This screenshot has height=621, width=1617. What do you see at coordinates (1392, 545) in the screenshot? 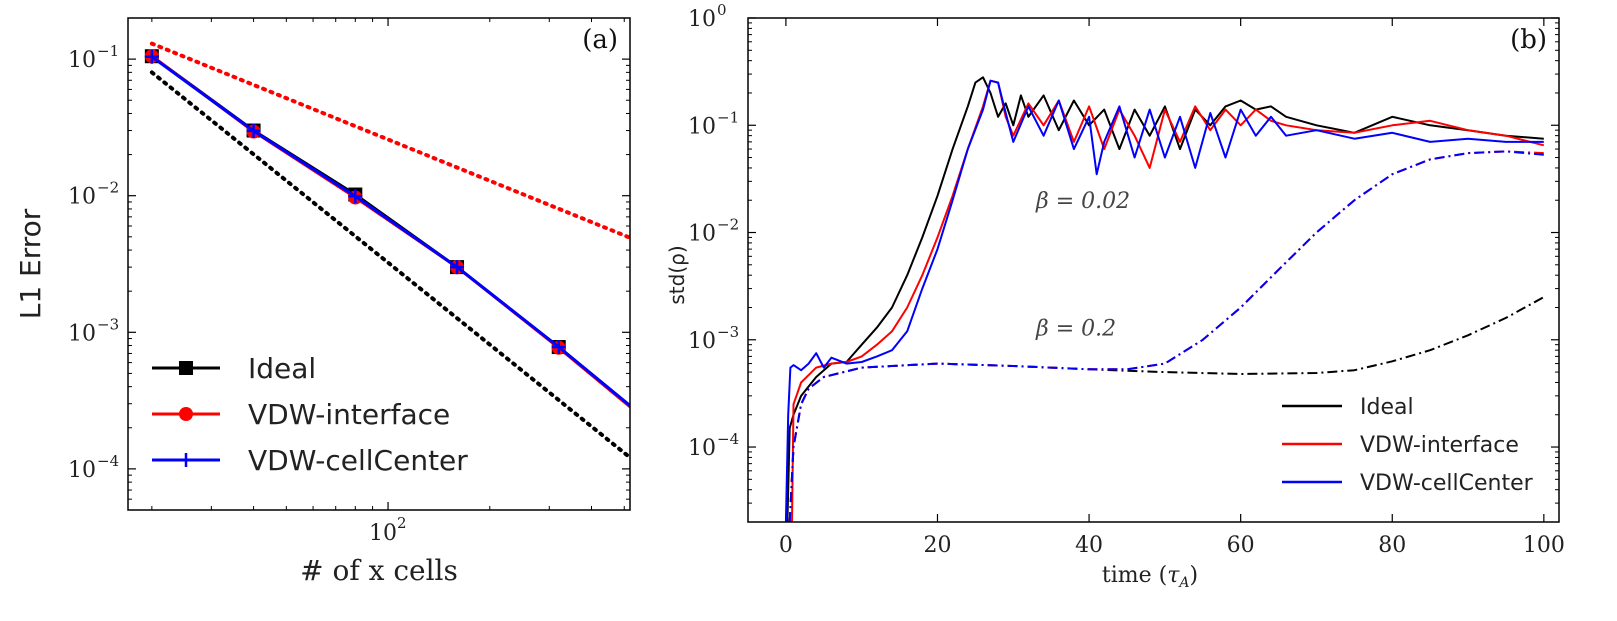
I see `x-tick-label: 80` at bounding box center [1392, 545].